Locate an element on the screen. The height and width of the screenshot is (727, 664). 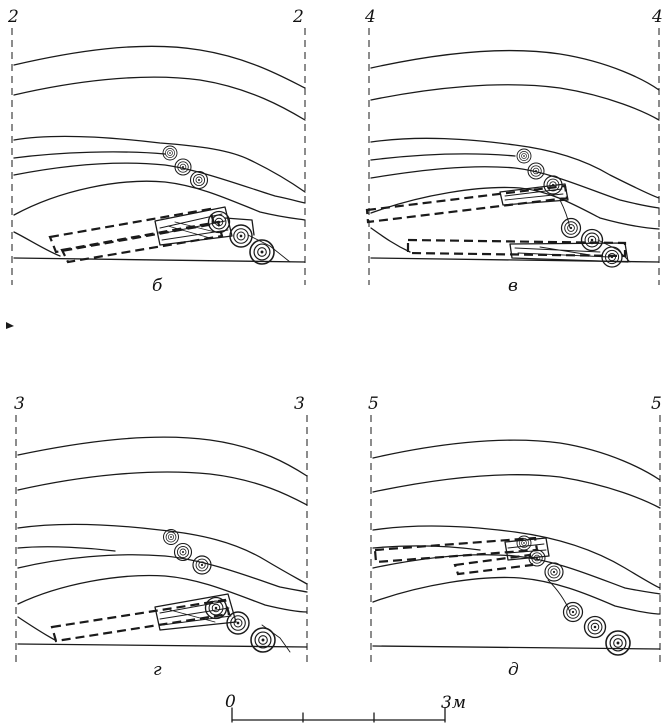
panel-caption: б is located at coordinates (157, 286).